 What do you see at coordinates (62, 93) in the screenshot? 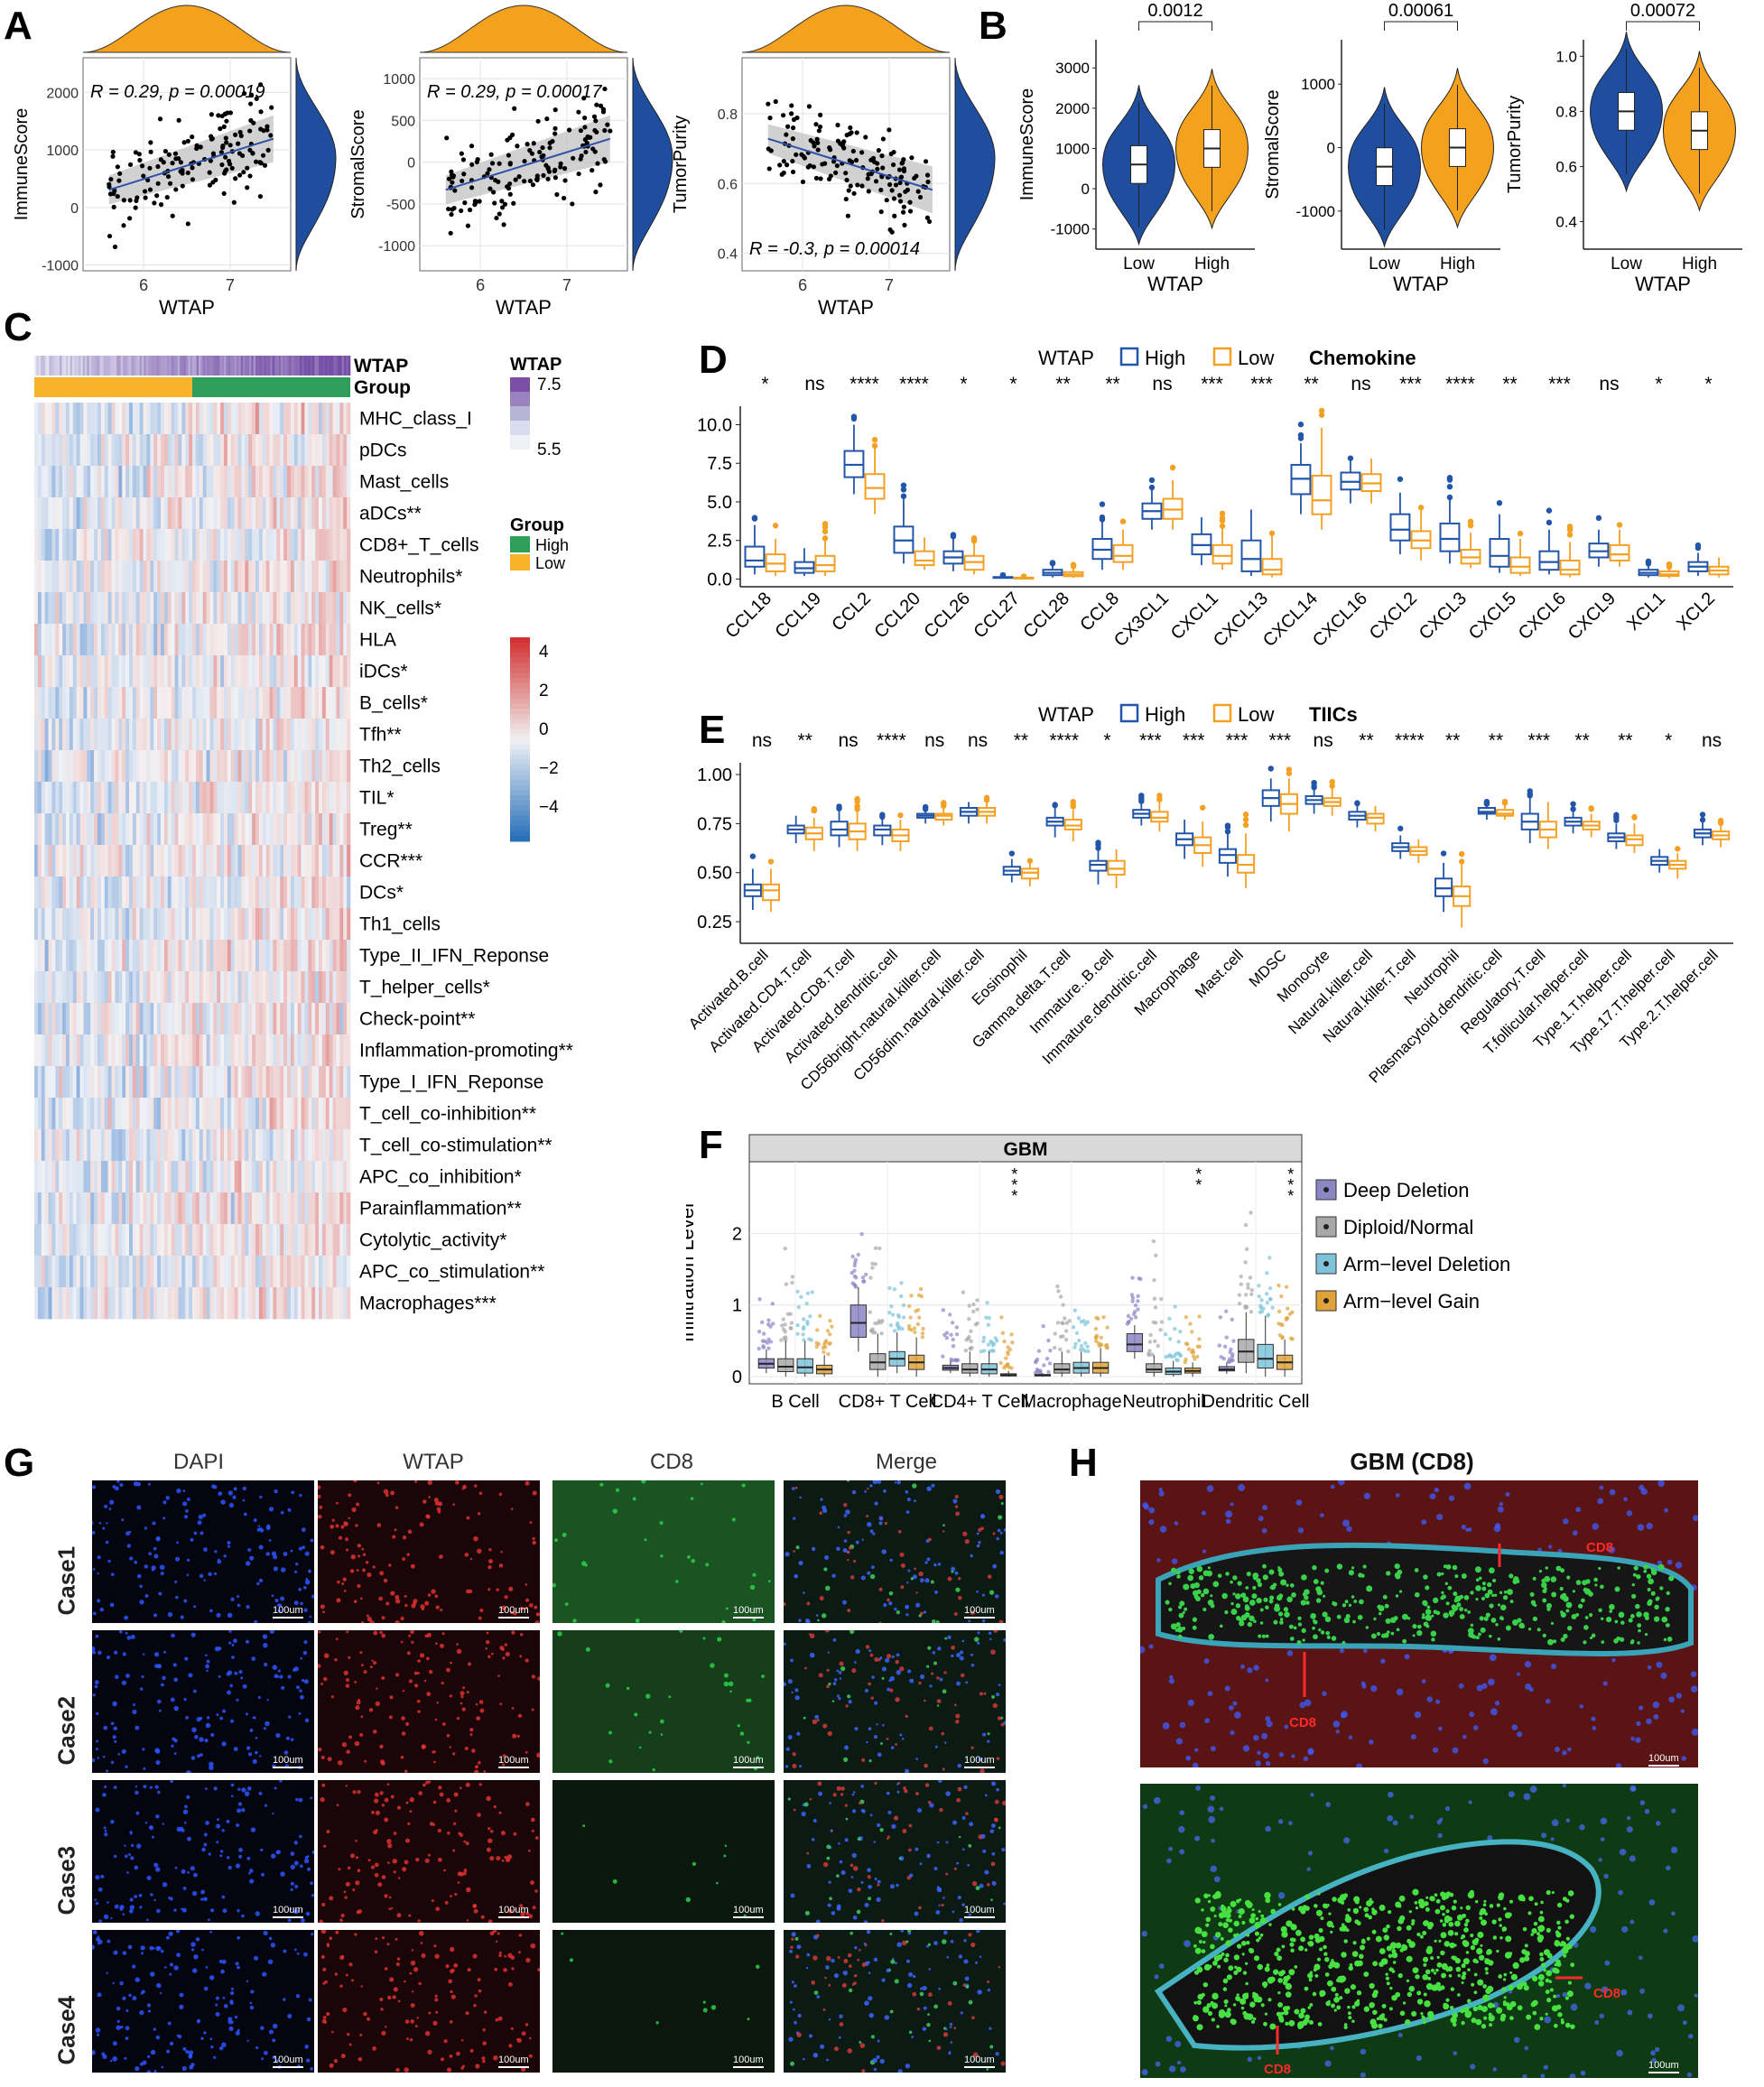
I see `y-tick-label: 2000` at bounding box center [62, 93].